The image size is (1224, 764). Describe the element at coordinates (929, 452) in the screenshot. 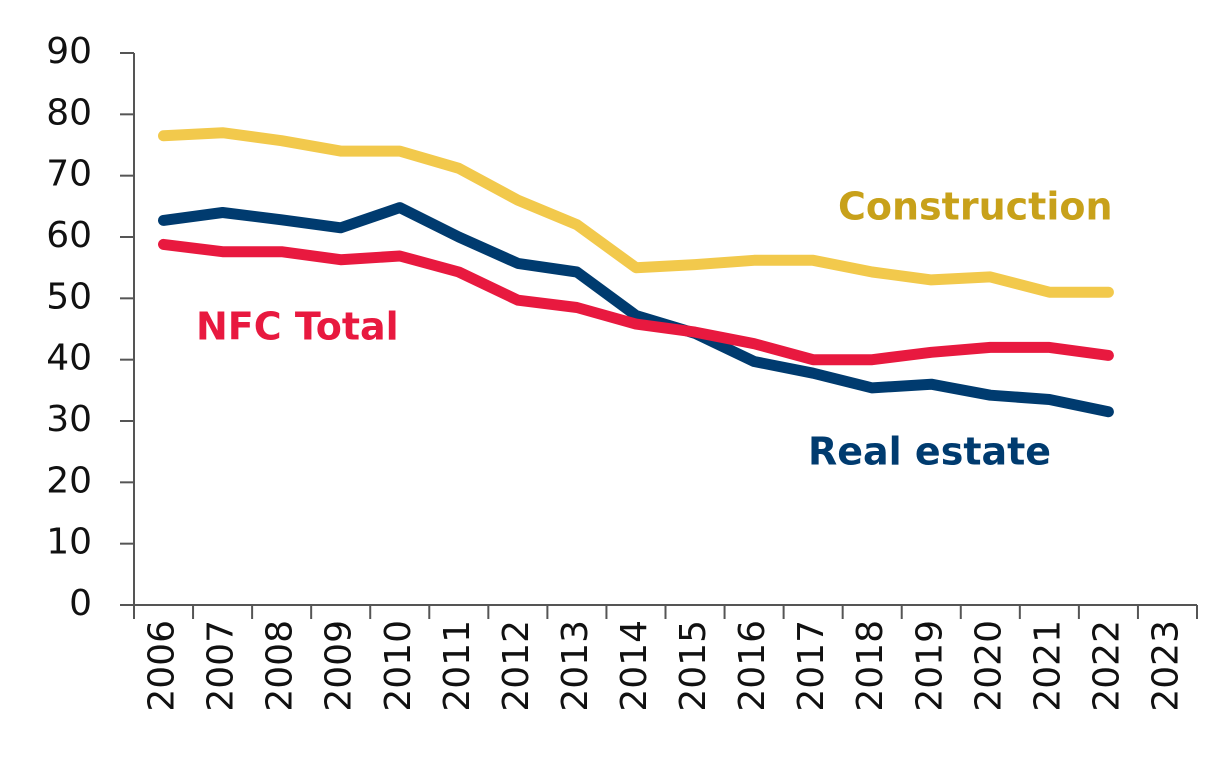

I see `series-label-real-estate: Real estate` at that location.